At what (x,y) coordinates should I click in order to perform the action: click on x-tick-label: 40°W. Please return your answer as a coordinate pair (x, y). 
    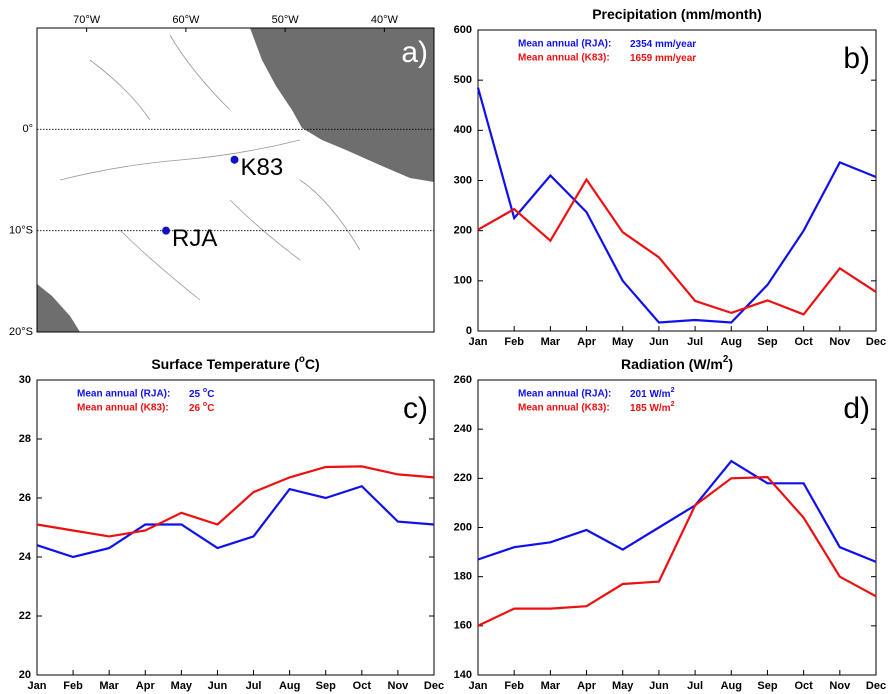
    Looking at the image, I should click on (385, 20).